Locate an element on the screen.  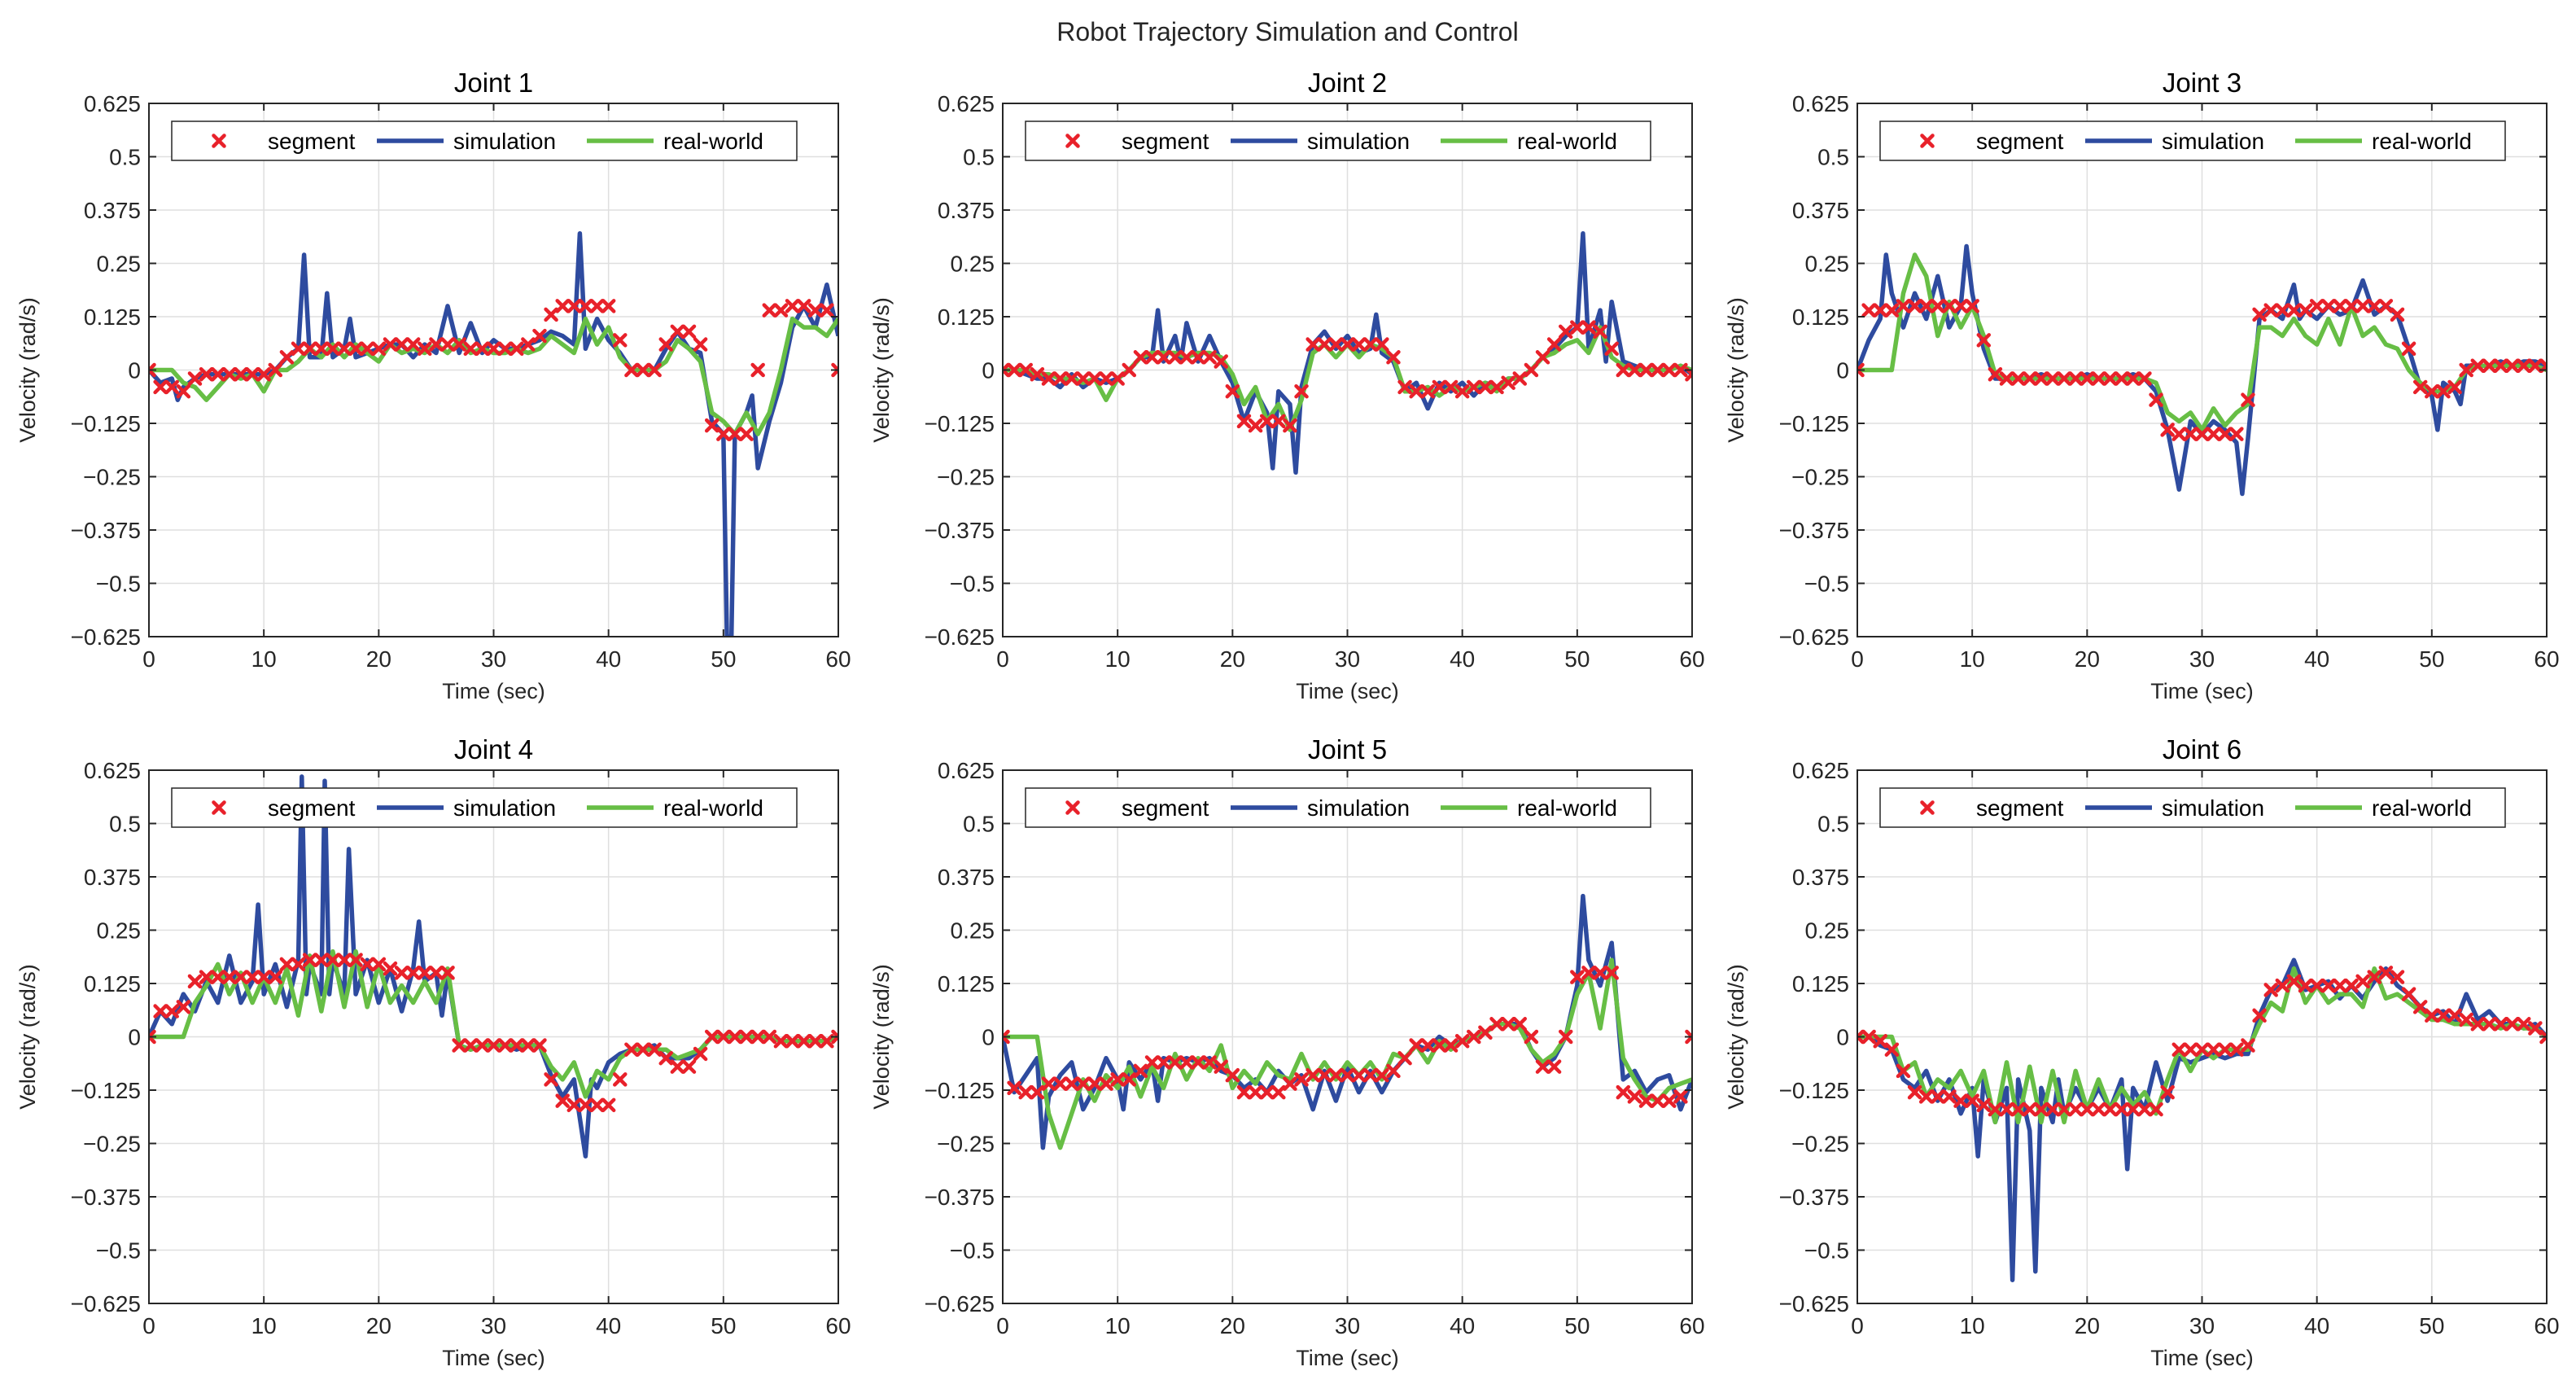
y-tick-label: 0.375 is located at coordinates (113, 210).